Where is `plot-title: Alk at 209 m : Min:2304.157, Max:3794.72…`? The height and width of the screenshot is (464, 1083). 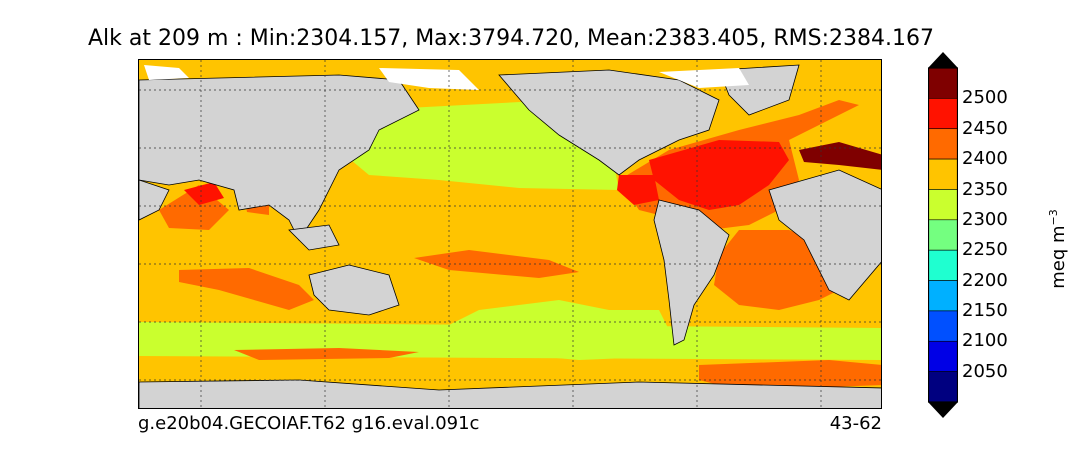
plot-title: Alk at 209 m : Min:2304.157, Max:3794.72… is located at coordinates (510, 38).